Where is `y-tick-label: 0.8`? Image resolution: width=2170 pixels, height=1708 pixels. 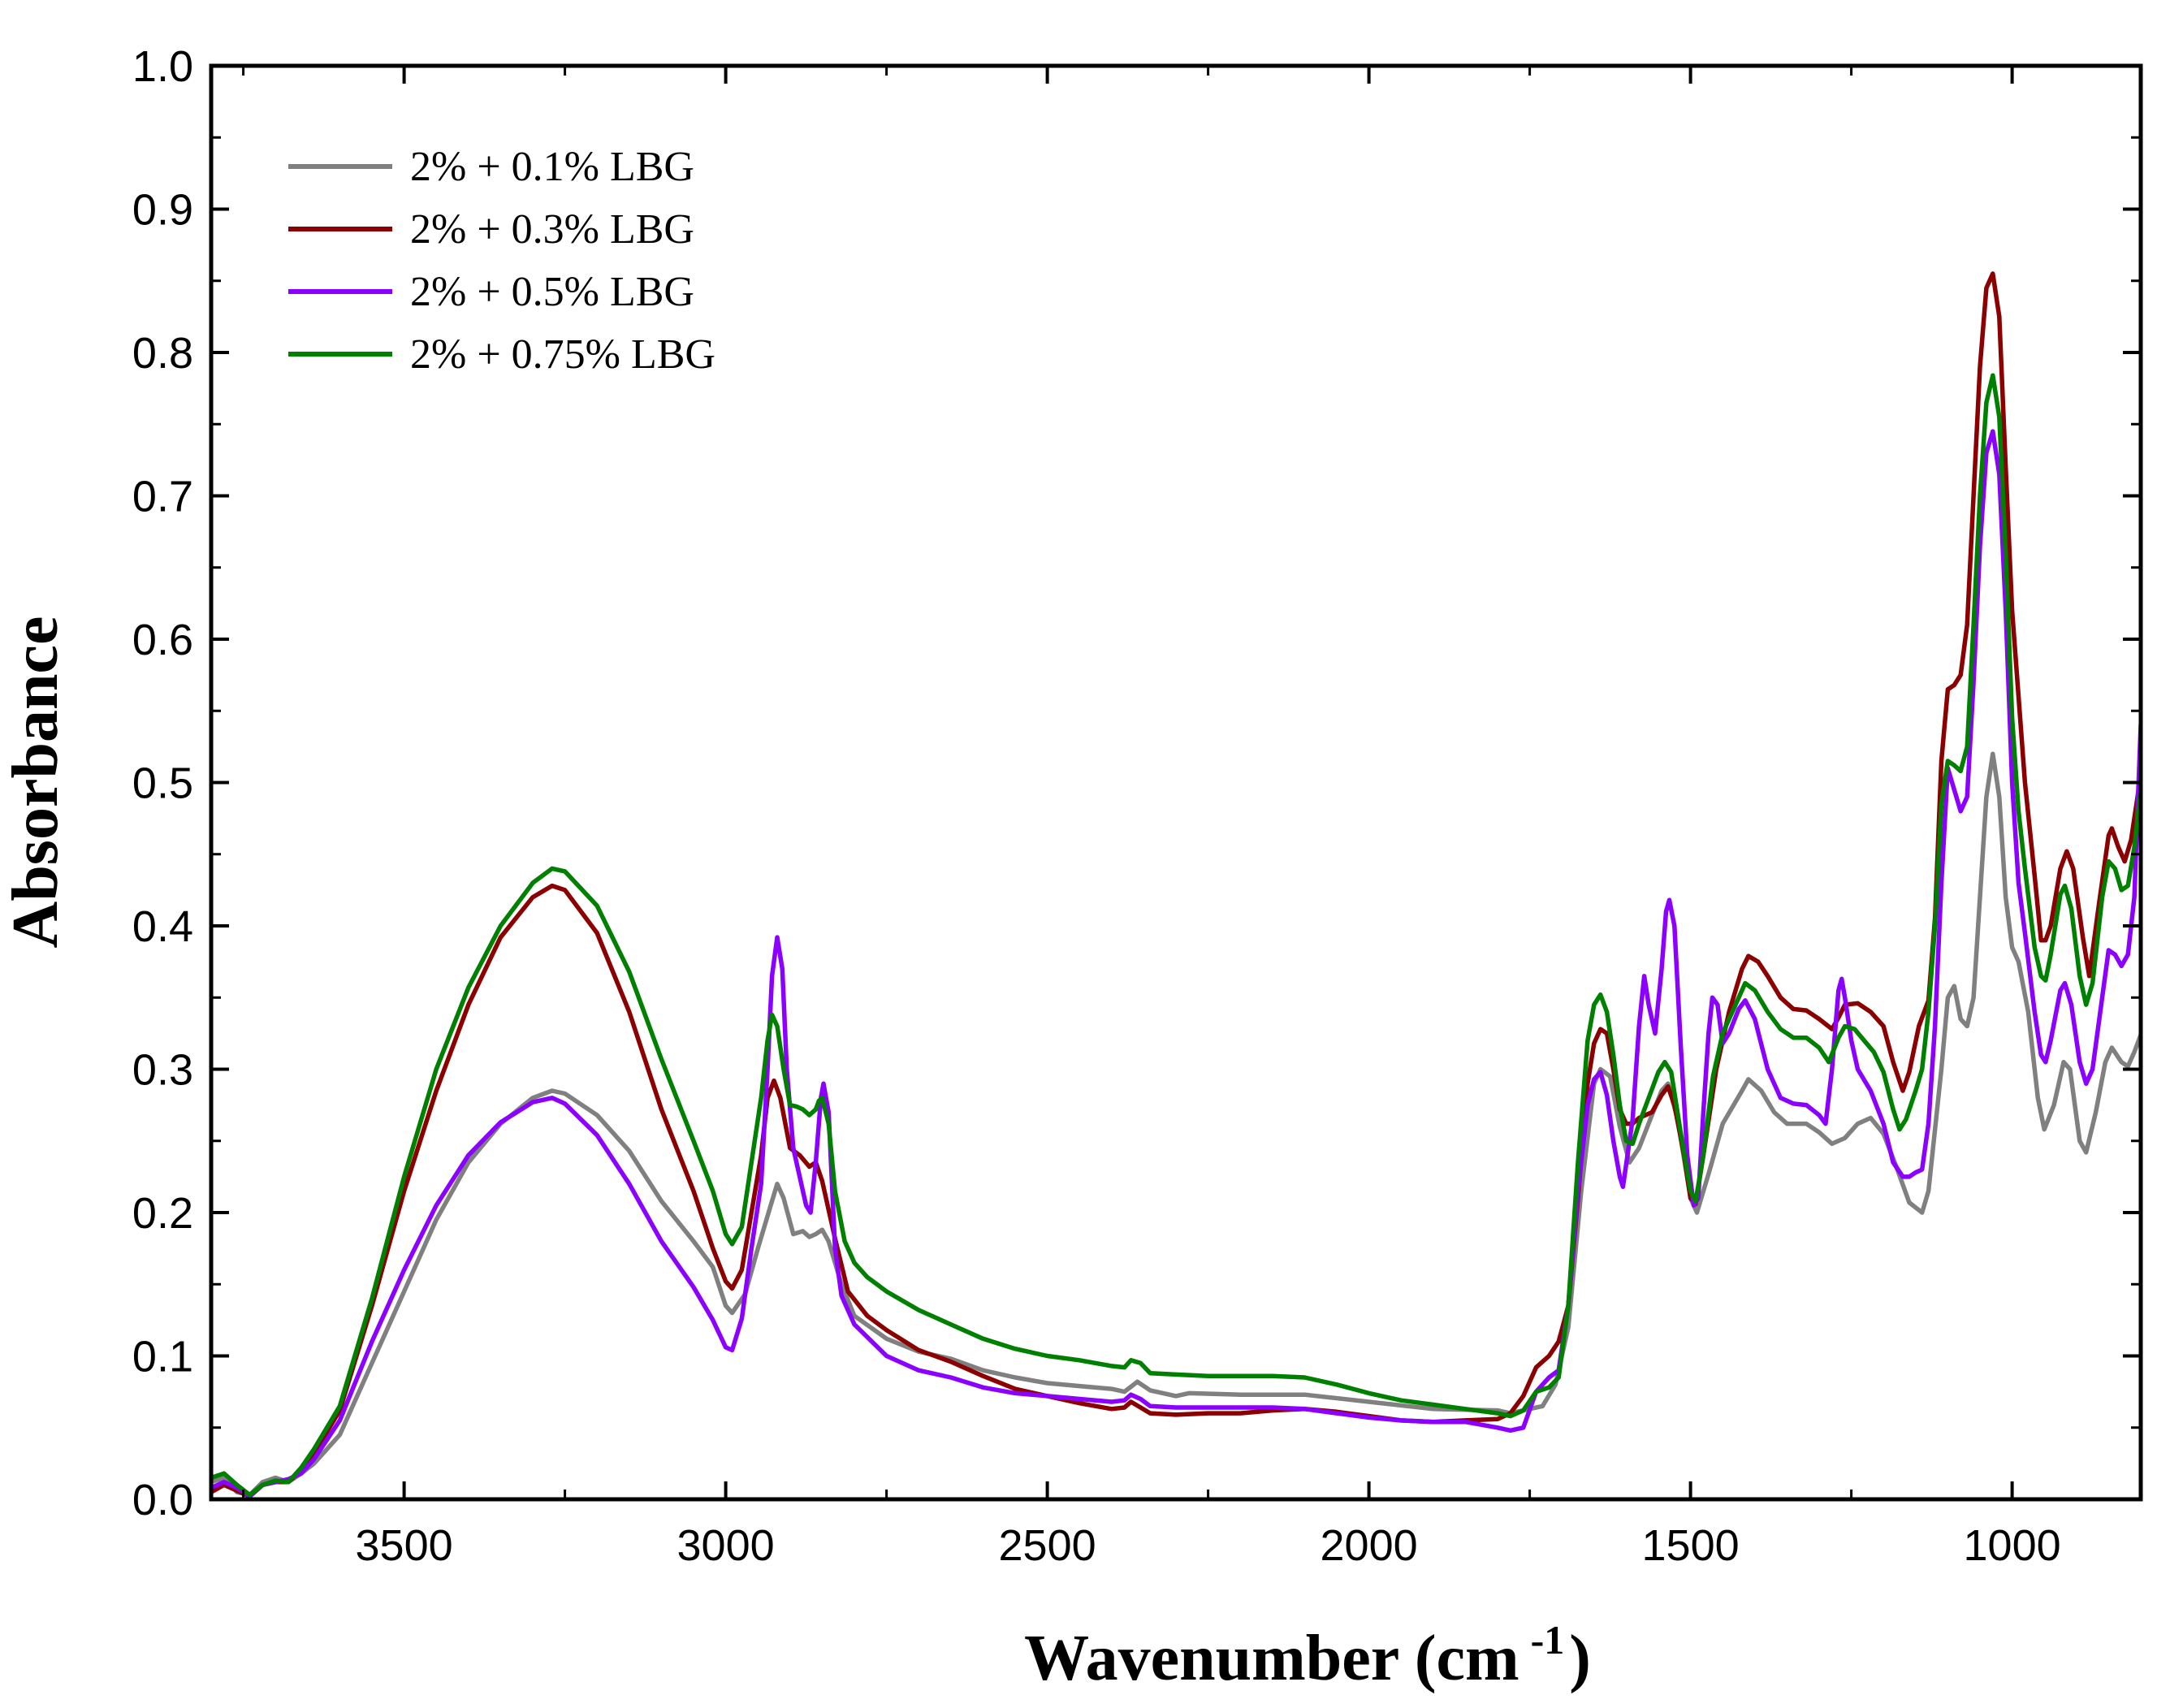
y-tick-label: 0.8 is located at coordinates (162, 353).